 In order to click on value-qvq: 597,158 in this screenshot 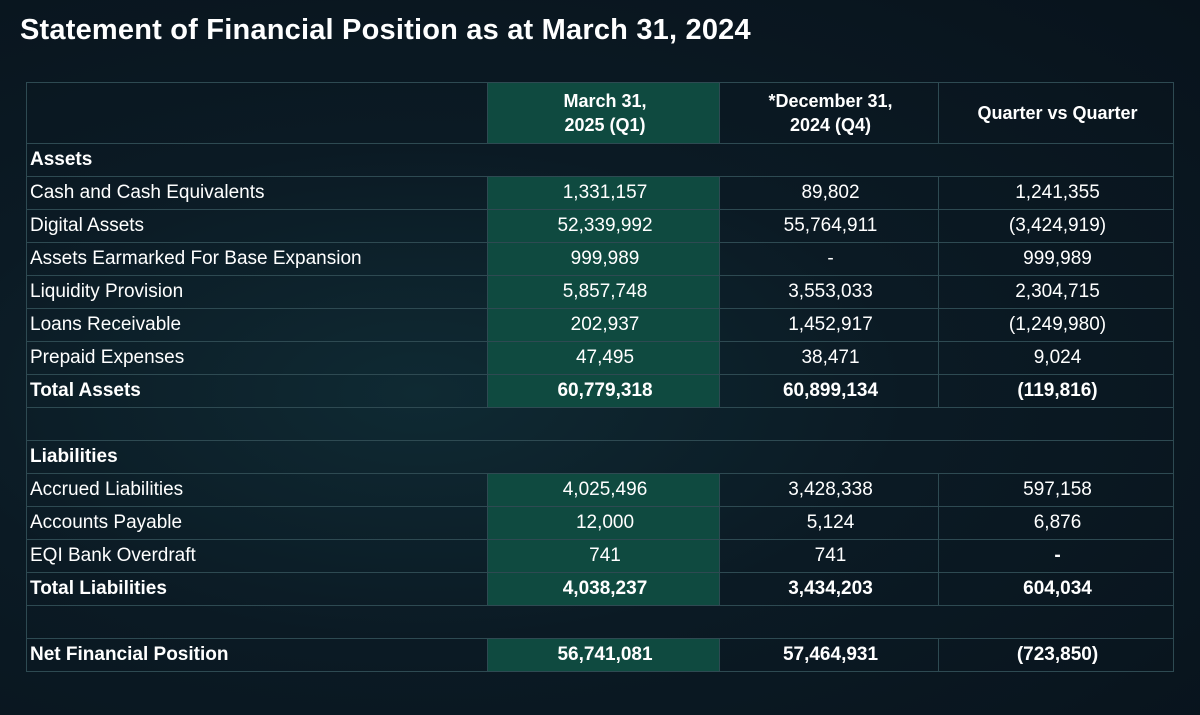, I will do `click(1056, 490)`.